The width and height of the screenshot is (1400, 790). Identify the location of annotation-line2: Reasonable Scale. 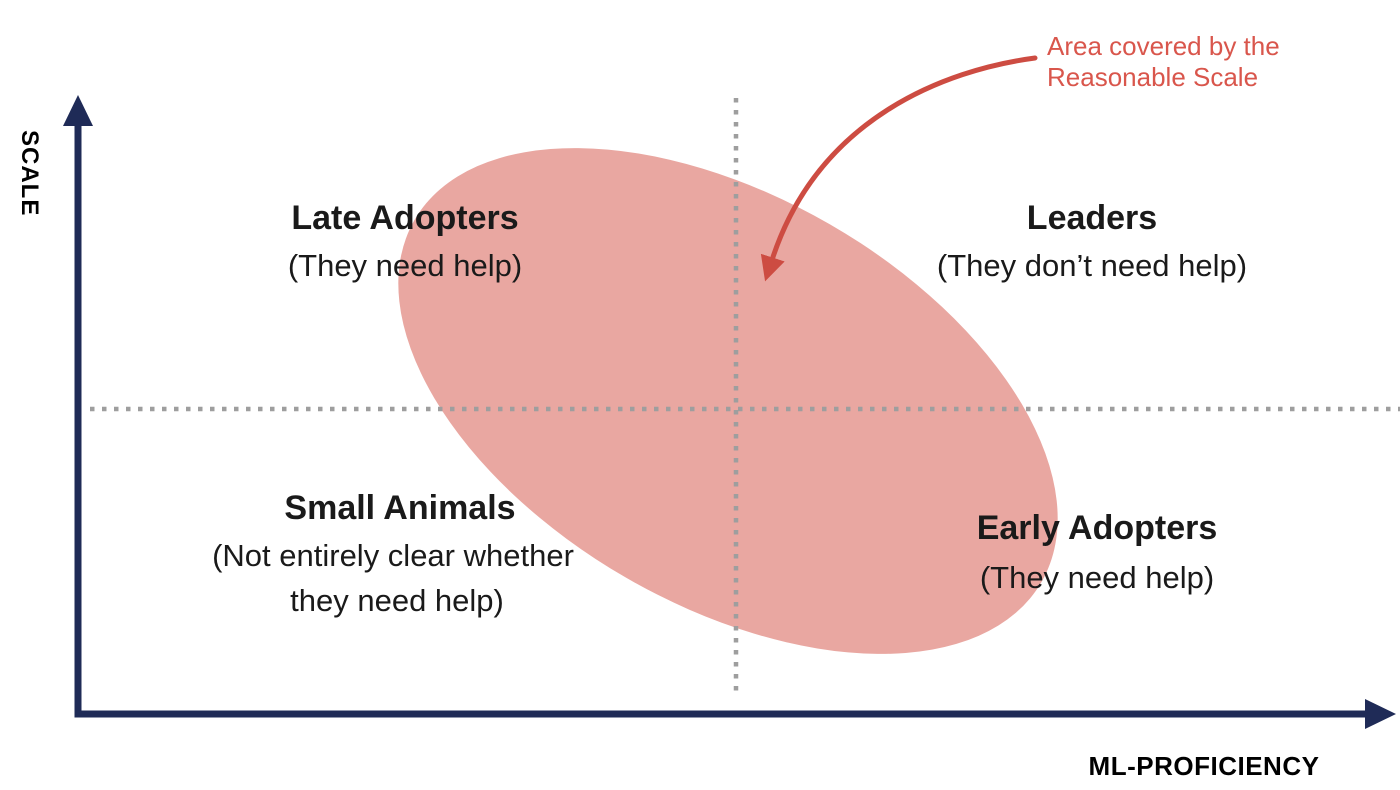
(1153, 77).